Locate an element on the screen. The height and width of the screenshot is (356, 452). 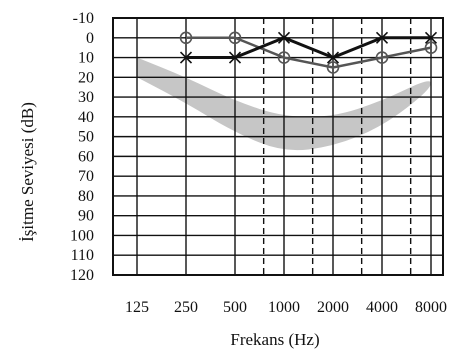
y-tick-labels: -10 0 10 20 30 40 50 60 70 80 90 100 110 120 is located at coordinates (82, 147).